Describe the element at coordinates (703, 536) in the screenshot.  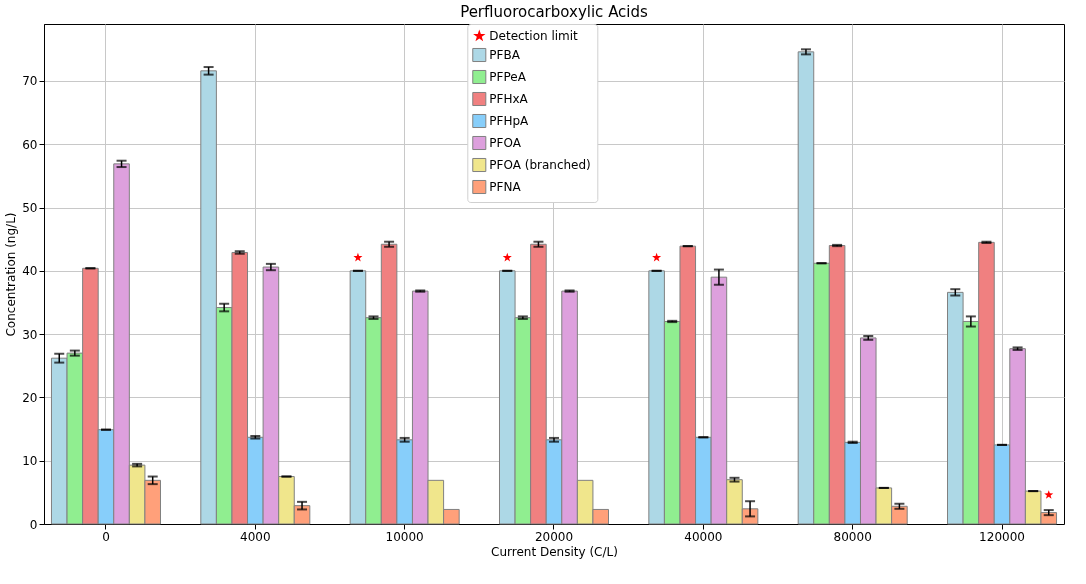
I see `x-tick-label: 40000` at that location.